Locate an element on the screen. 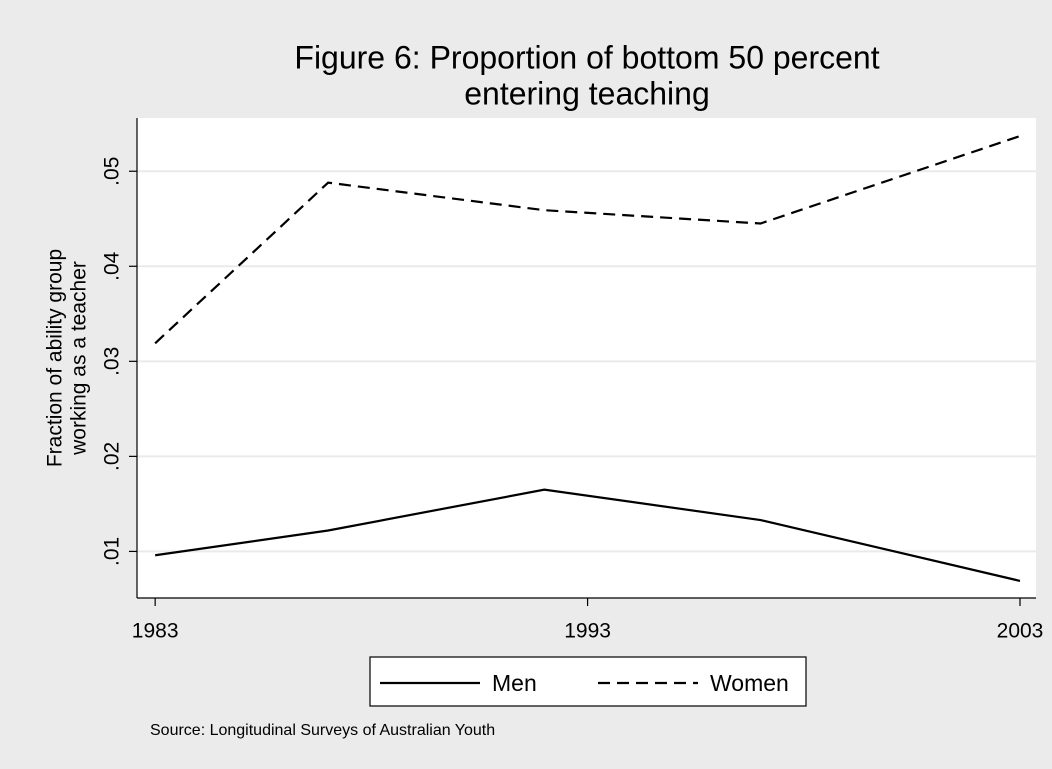 This screenshot has height=769, width=1052. x-tick-label: 1993 is located at coordinates (587, 631).